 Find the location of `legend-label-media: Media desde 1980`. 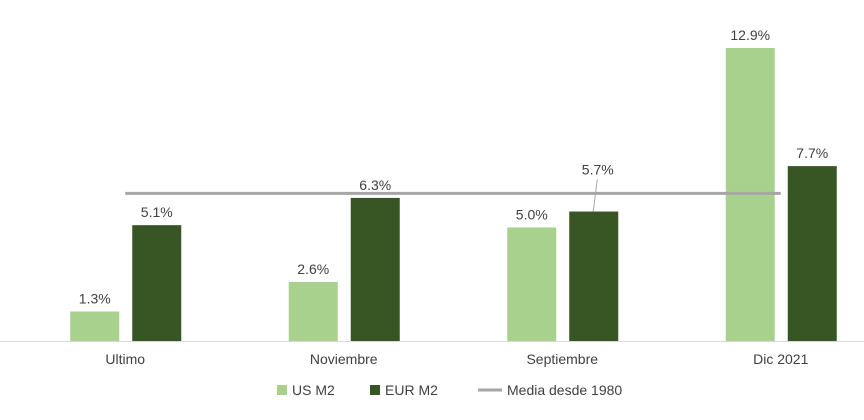

legend-label-media: Media desde 1980 is located at coordinates (564, 390).